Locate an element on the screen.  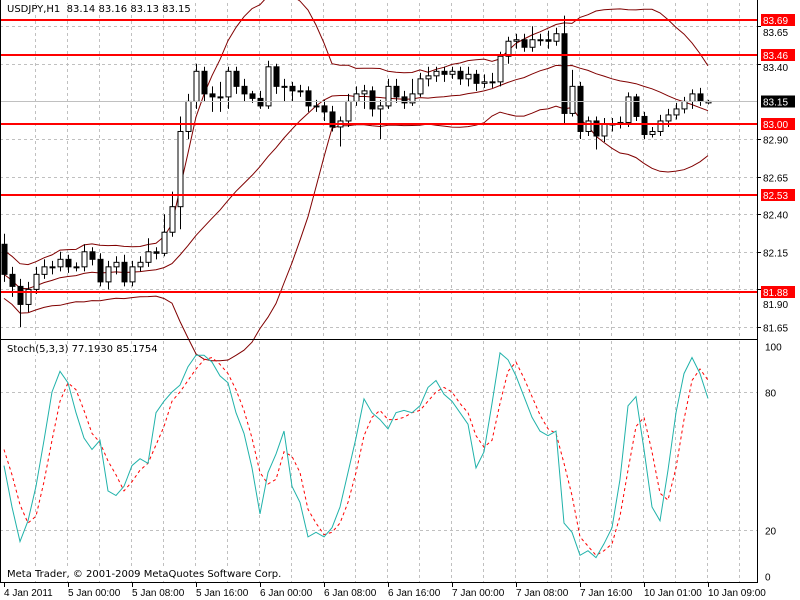
current-price-label: 83.15 is located at coordinates (775, 103).